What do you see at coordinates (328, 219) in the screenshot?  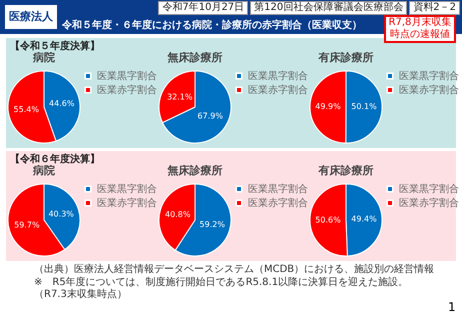 I see `data-label: 50.6%` at bounding box center [328, 219].